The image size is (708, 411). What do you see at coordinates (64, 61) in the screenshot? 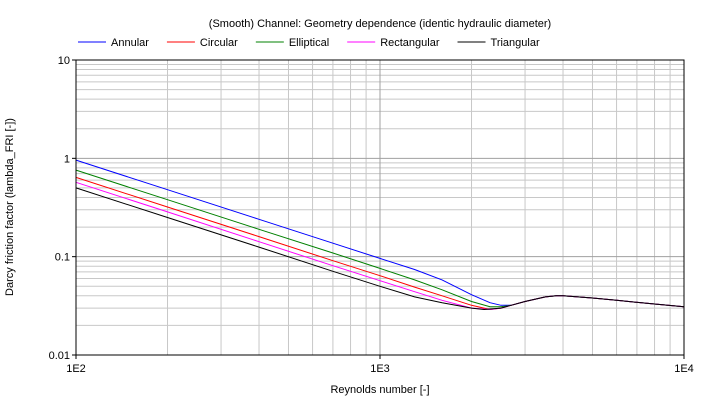
I see `y-tick-label: 10` at bounding box center [64, 61].